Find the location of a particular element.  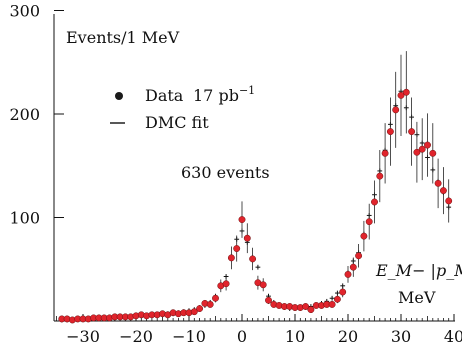

legend-data-marker is located at coordinates (119, 96).